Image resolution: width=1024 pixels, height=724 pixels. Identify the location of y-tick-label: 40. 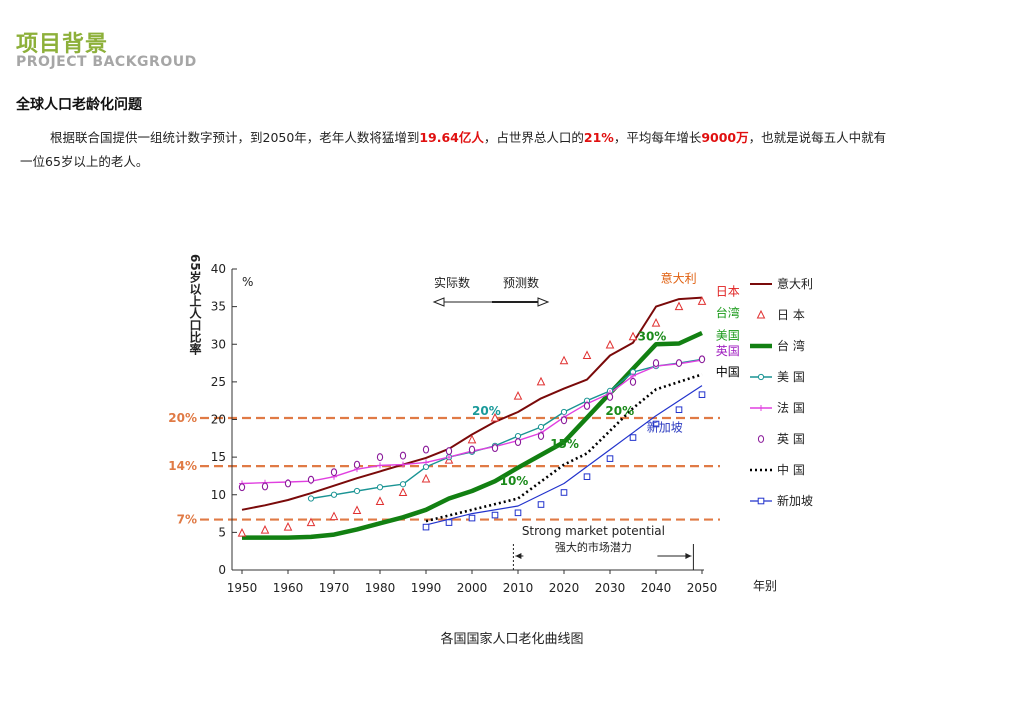
(218, 269).